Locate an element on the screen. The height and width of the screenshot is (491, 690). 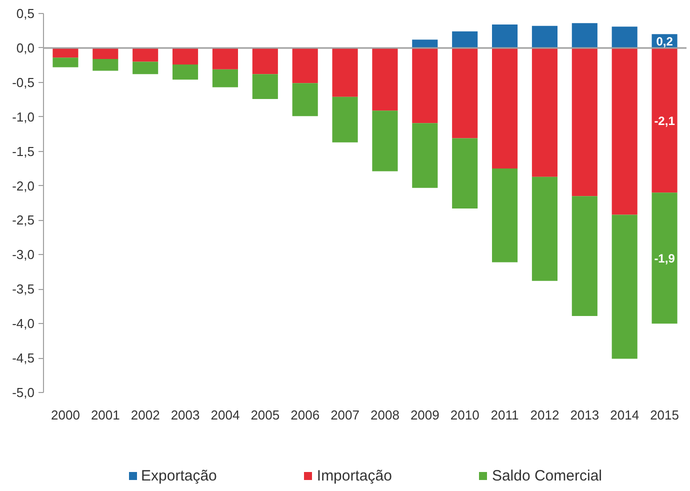
y-tick-label: -1,5 is located at coordinates (23, 151).